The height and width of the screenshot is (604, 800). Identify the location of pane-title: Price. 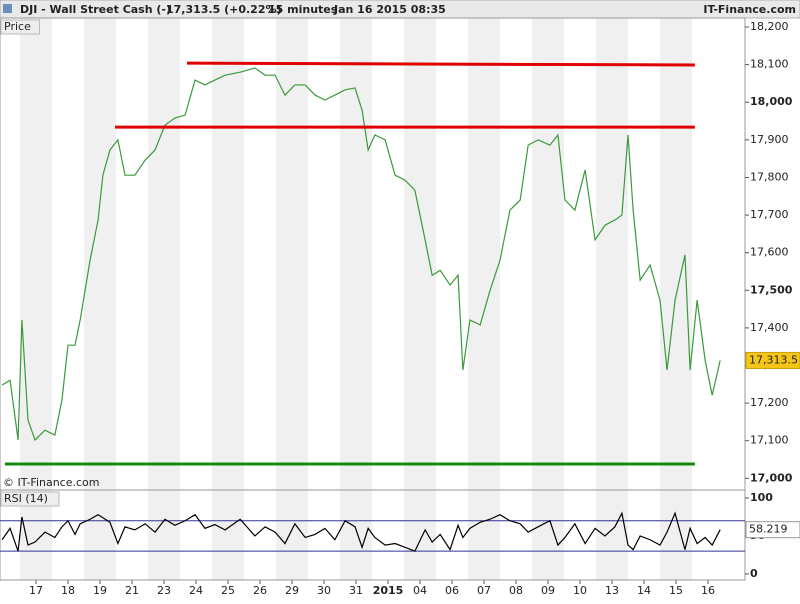
(17, 26).